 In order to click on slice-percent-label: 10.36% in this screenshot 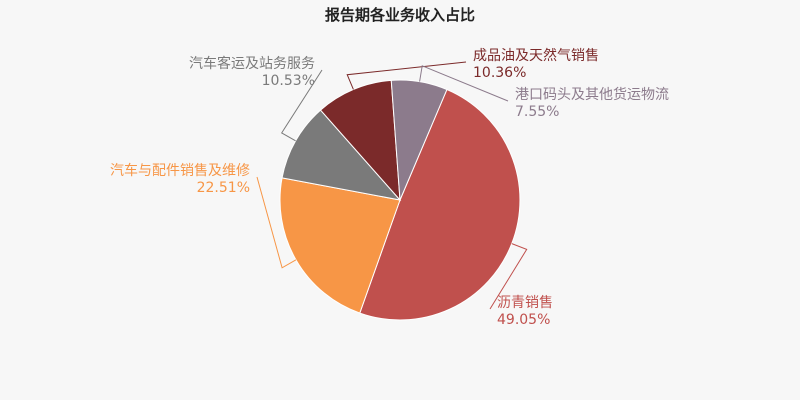, I will do `click(499, 73)`.